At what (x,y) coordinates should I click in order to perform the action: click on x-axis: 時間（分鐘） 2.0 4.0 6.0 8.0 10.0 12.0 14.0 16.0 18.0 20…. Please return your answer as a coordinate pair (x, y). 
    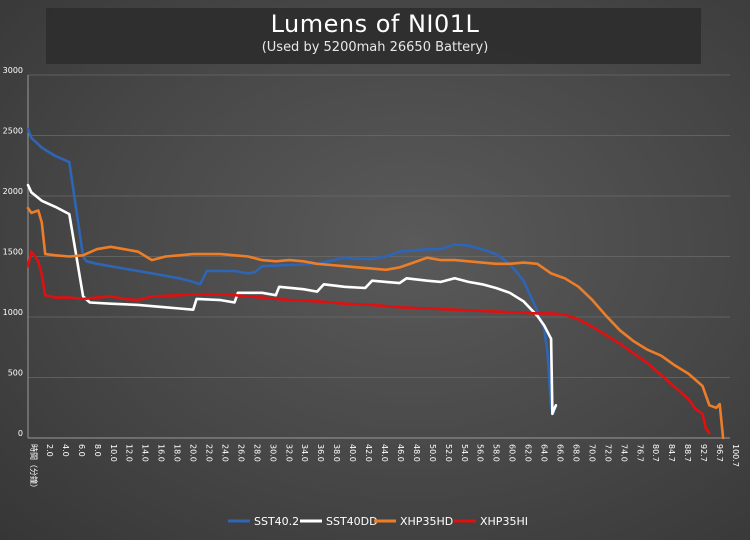
    Looking at the image, I should click on (384, 468).